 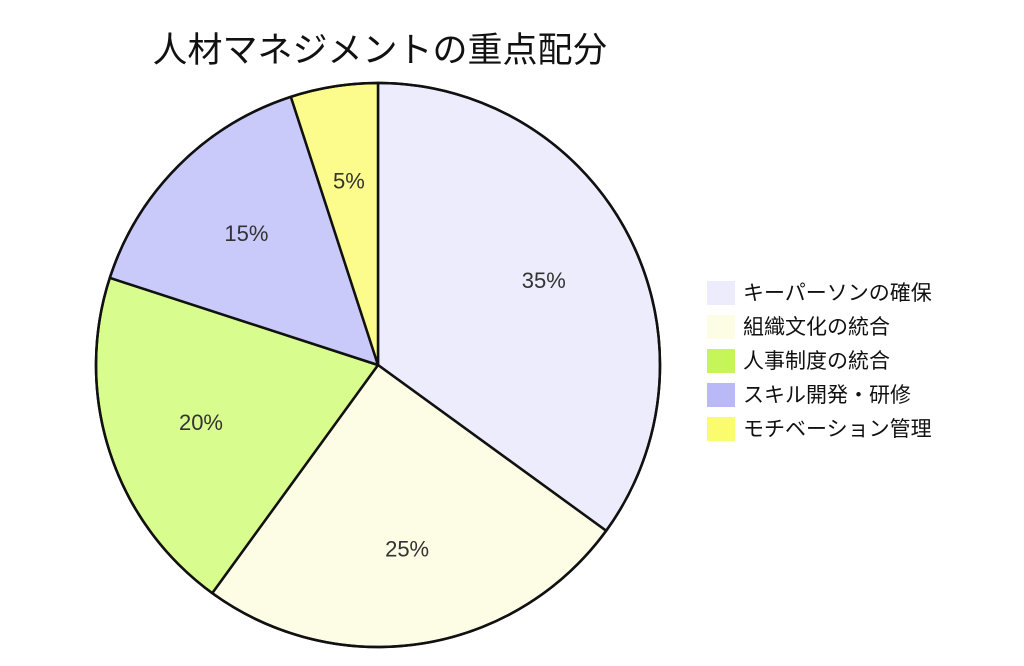 I want to click on legend-label-1: キーパーソンの確保, so click(x=837, y=293).